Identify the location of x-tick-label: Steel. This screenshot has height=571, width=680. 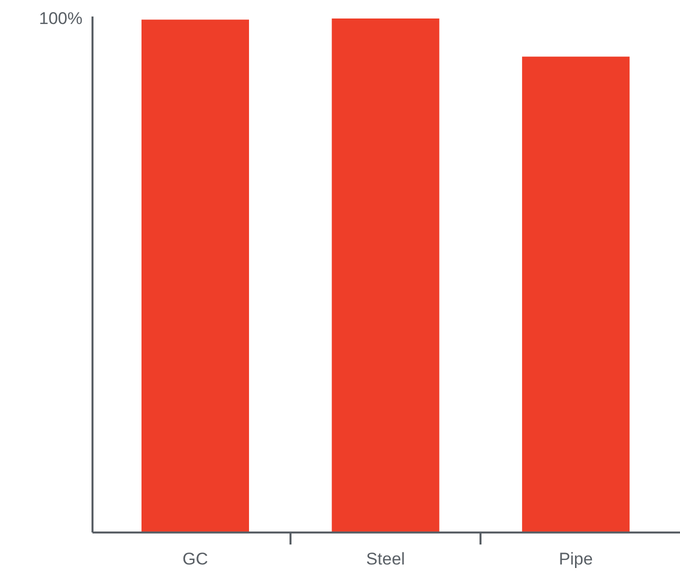
(385, 559).